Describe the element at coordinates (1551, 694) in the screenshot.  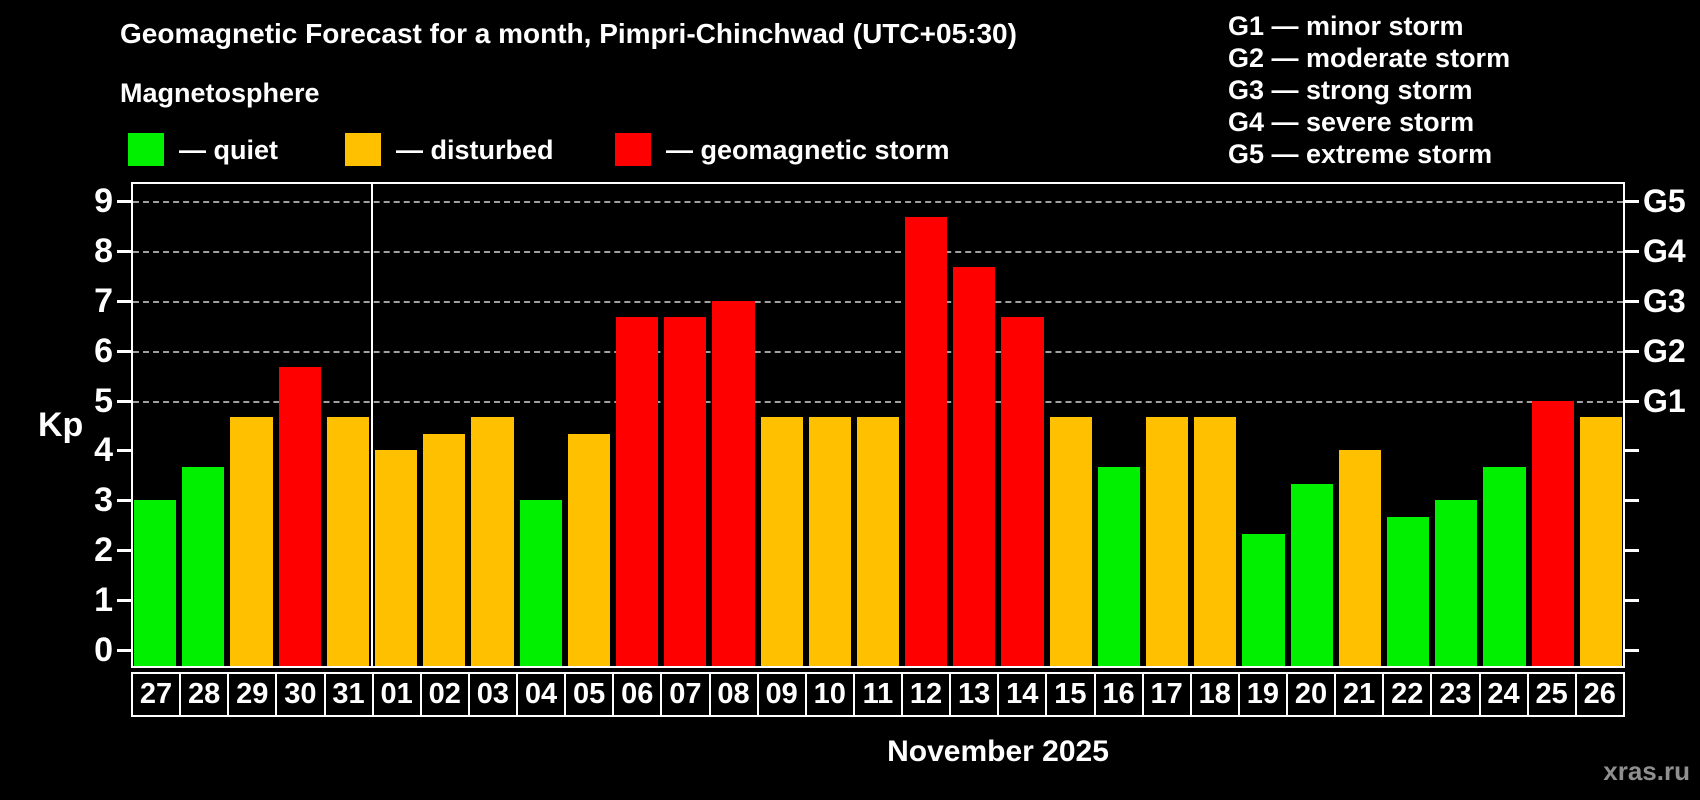
I see `day-label-cell-25: 25` at that location.